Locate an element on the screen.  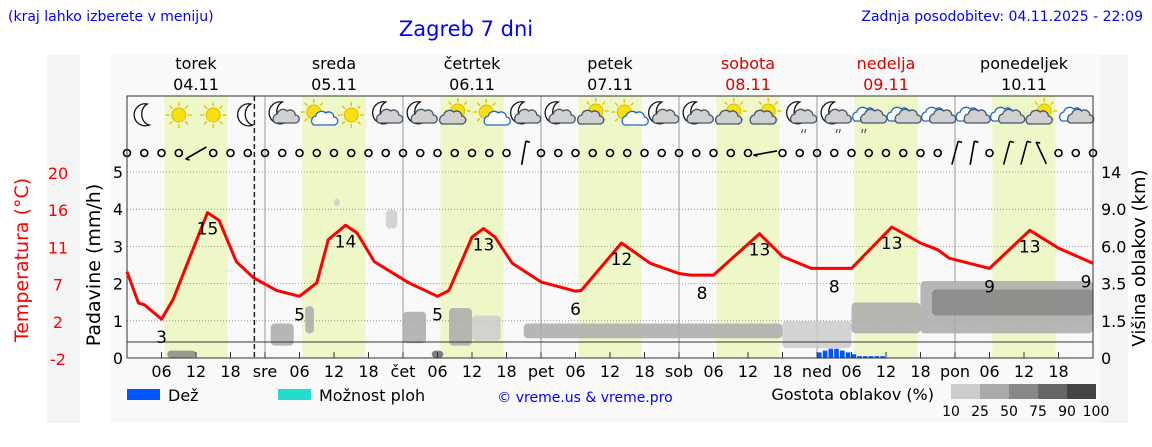
day-date: 09.11 is located at coordinates (886, 84).